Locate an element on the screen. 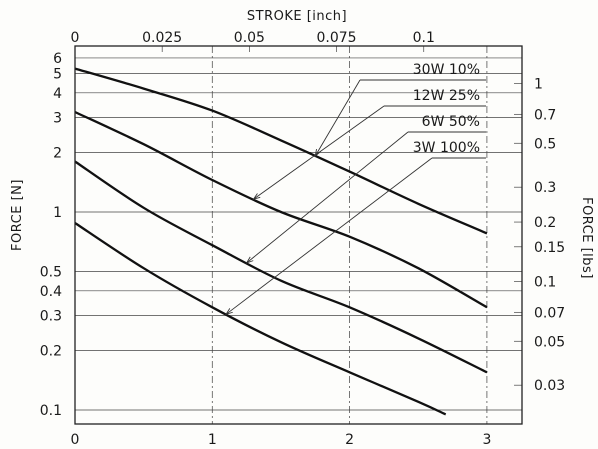 The width and height of the screenshot is (598, 449). x-tick-label: 1 is located at coordinates (212, 440).